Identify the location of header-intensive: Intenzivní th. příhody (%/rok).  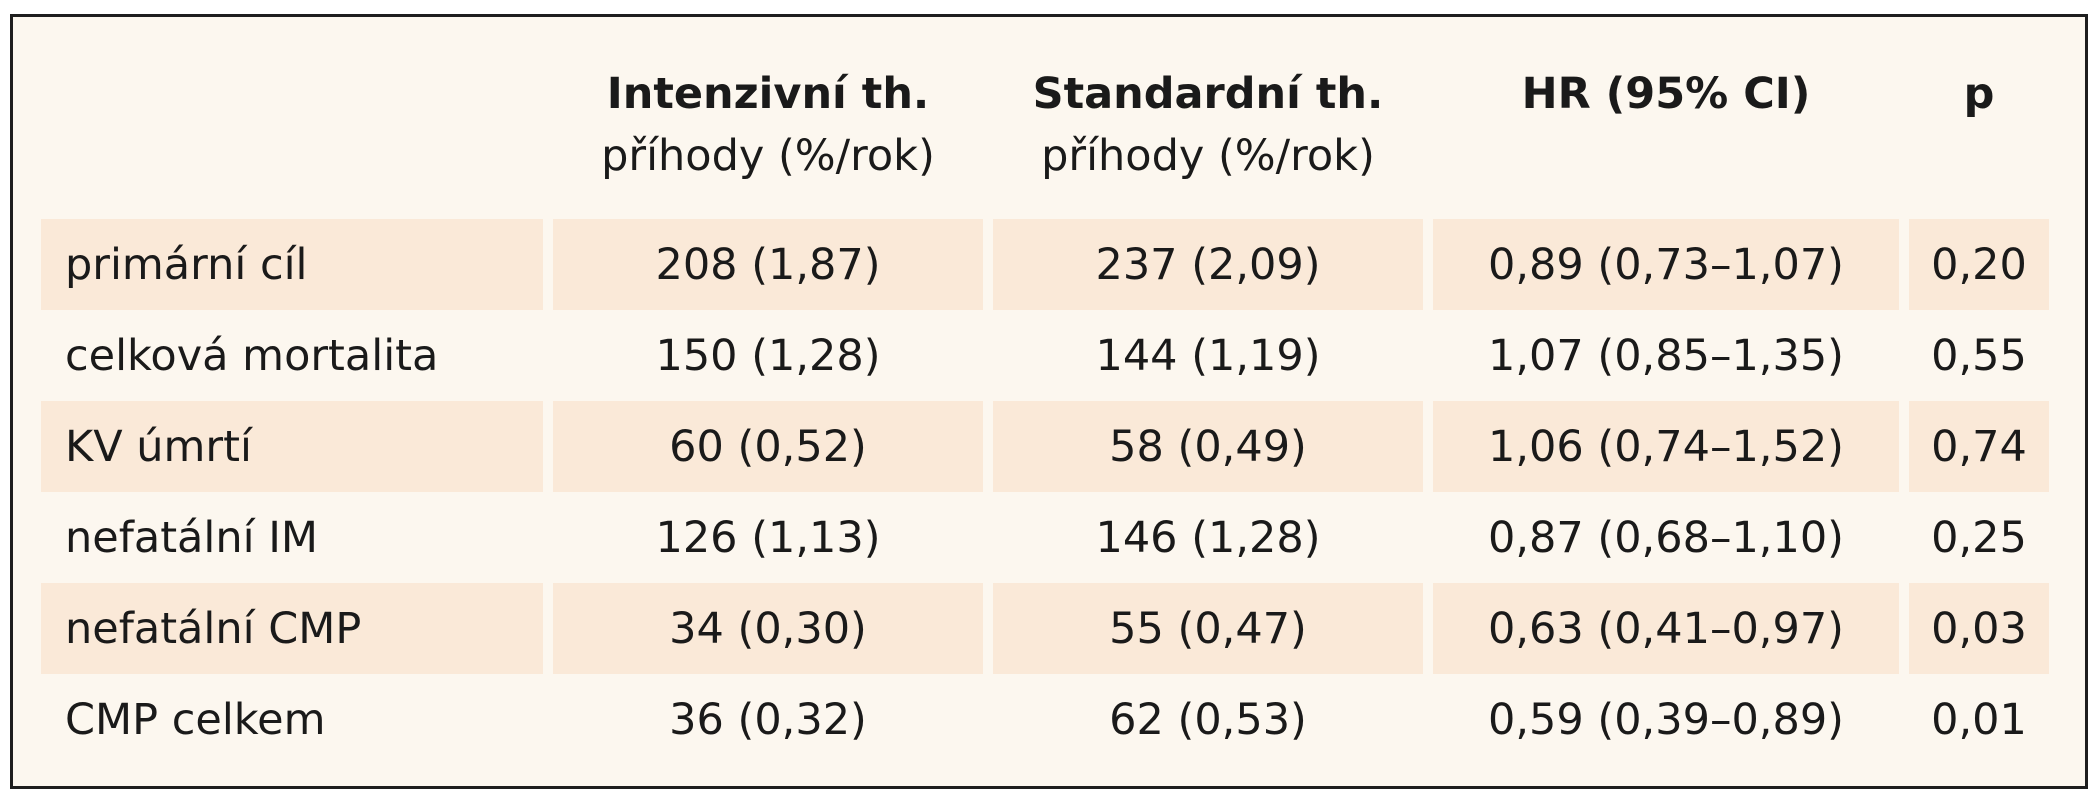
(768, 132).